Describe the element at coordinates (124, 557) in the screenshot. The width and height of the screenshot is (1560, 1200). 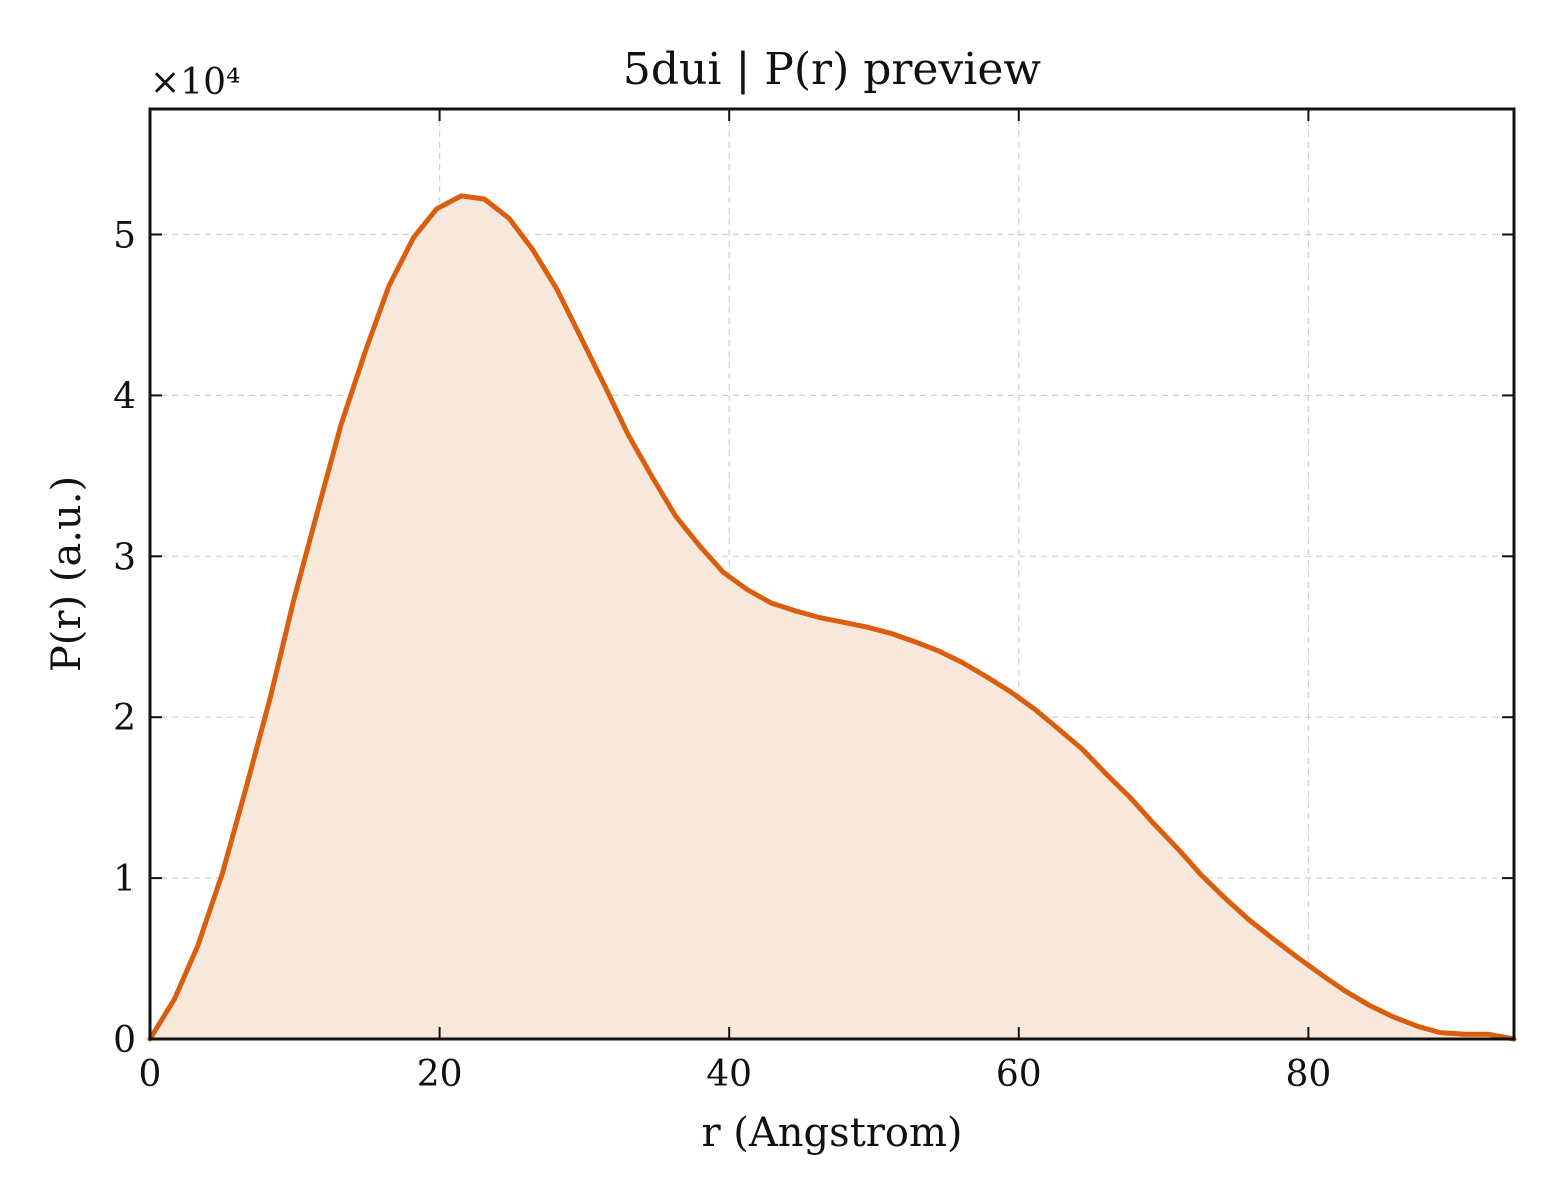
I see `y-tick-label: 3` at that location.